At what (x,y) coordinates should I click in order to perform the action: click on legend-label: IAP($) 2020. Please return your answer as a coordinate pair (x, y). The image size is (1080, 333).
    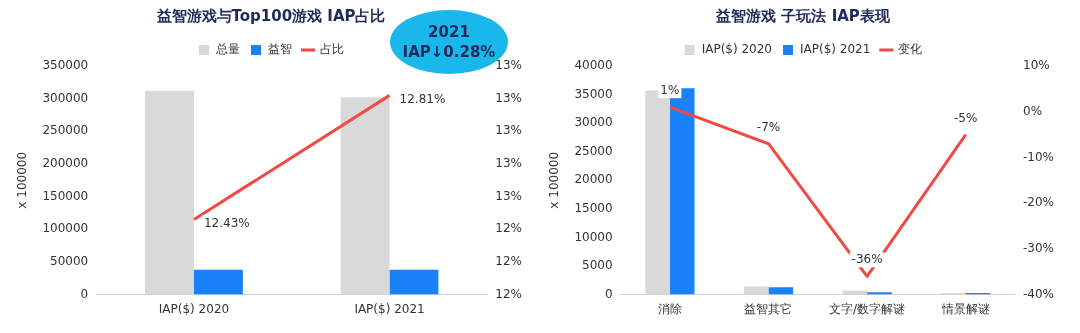
    Looking at the image, I should click on (737, 49).